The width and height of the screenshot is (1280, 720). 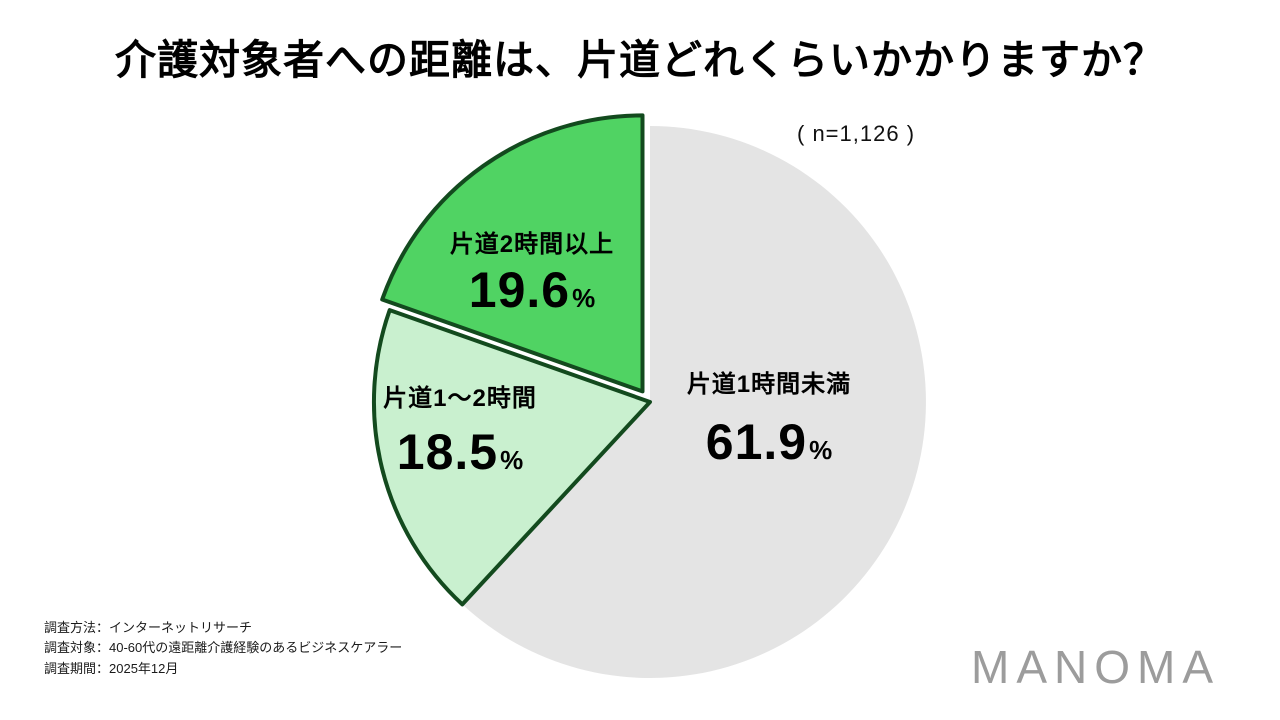 What do you see at coordinates (111, 669) in the screenshot?
I see `survey-period-line: 調査期間：2025年12月` at bounding box center [111, 669].